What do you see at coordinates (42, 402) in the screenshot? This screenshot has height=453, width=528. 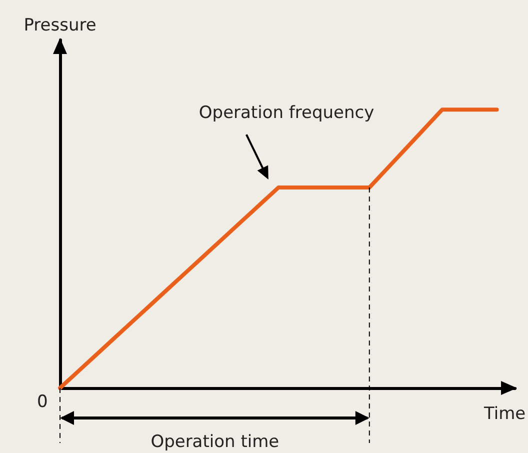 I see `text: 0` at bounding box center [42, 402].